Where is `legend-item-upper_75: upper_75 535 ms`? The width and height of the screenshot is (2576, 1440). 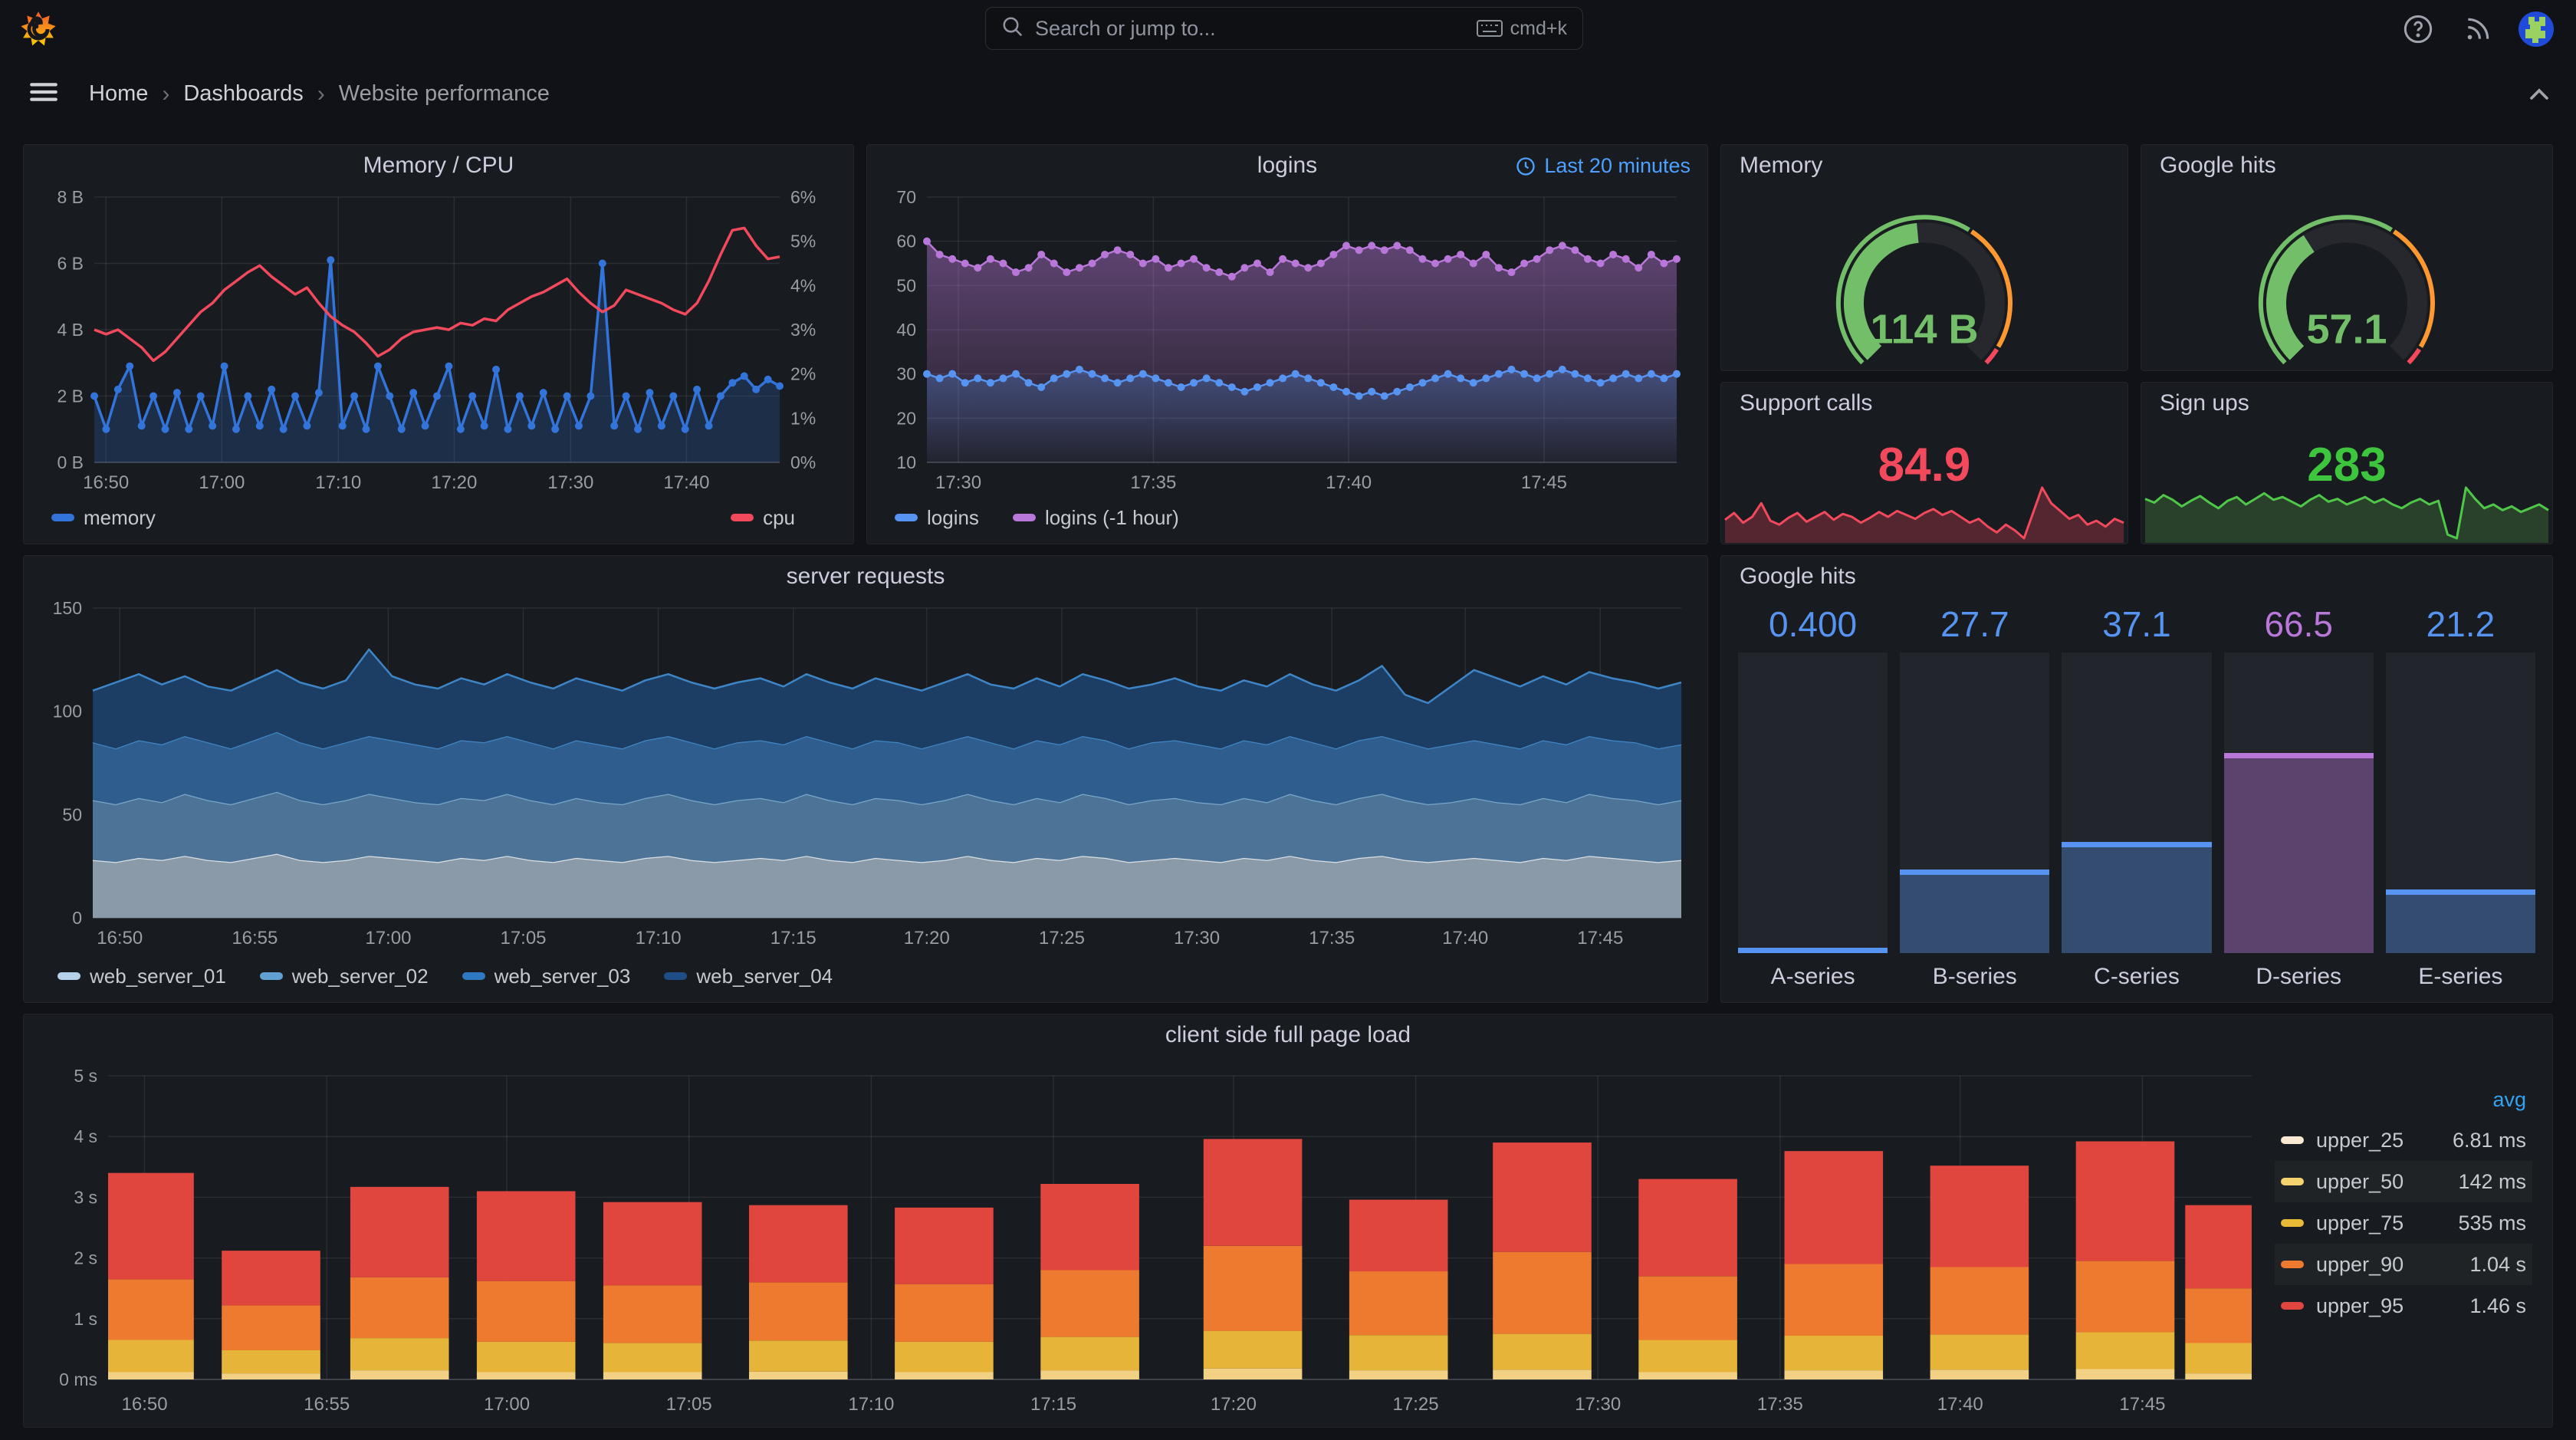
legend-item-upper_75: upper_75 535 ms is located at coordinates (2403, 1223).